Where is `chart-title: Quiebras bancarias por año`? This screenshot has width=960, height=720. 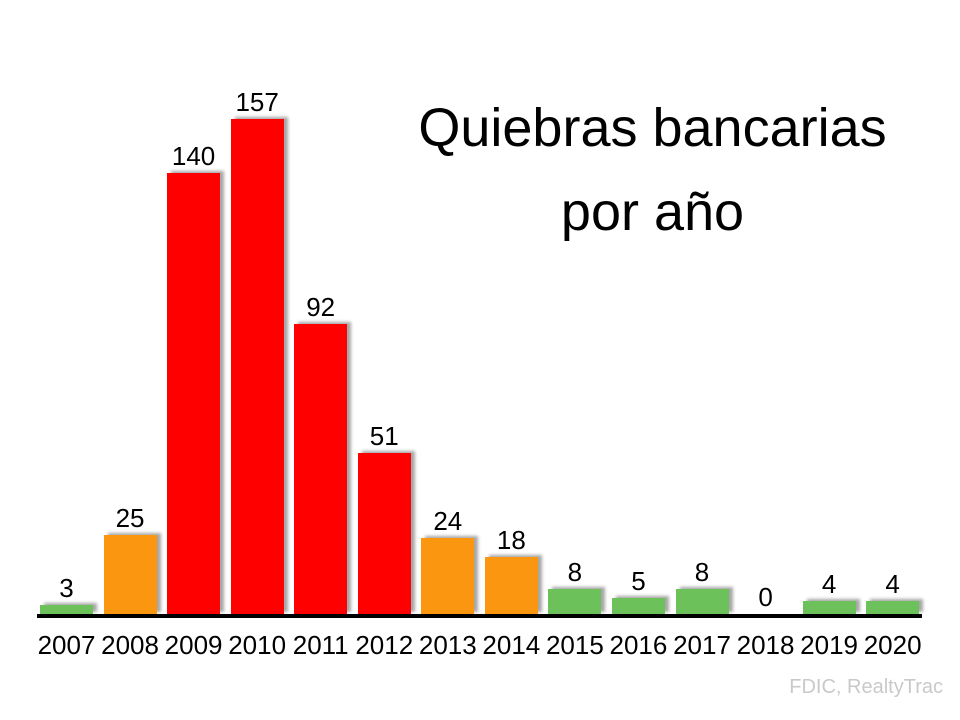 chart-title: Quiebras bancarias por año is located at coordinates (652, 170).